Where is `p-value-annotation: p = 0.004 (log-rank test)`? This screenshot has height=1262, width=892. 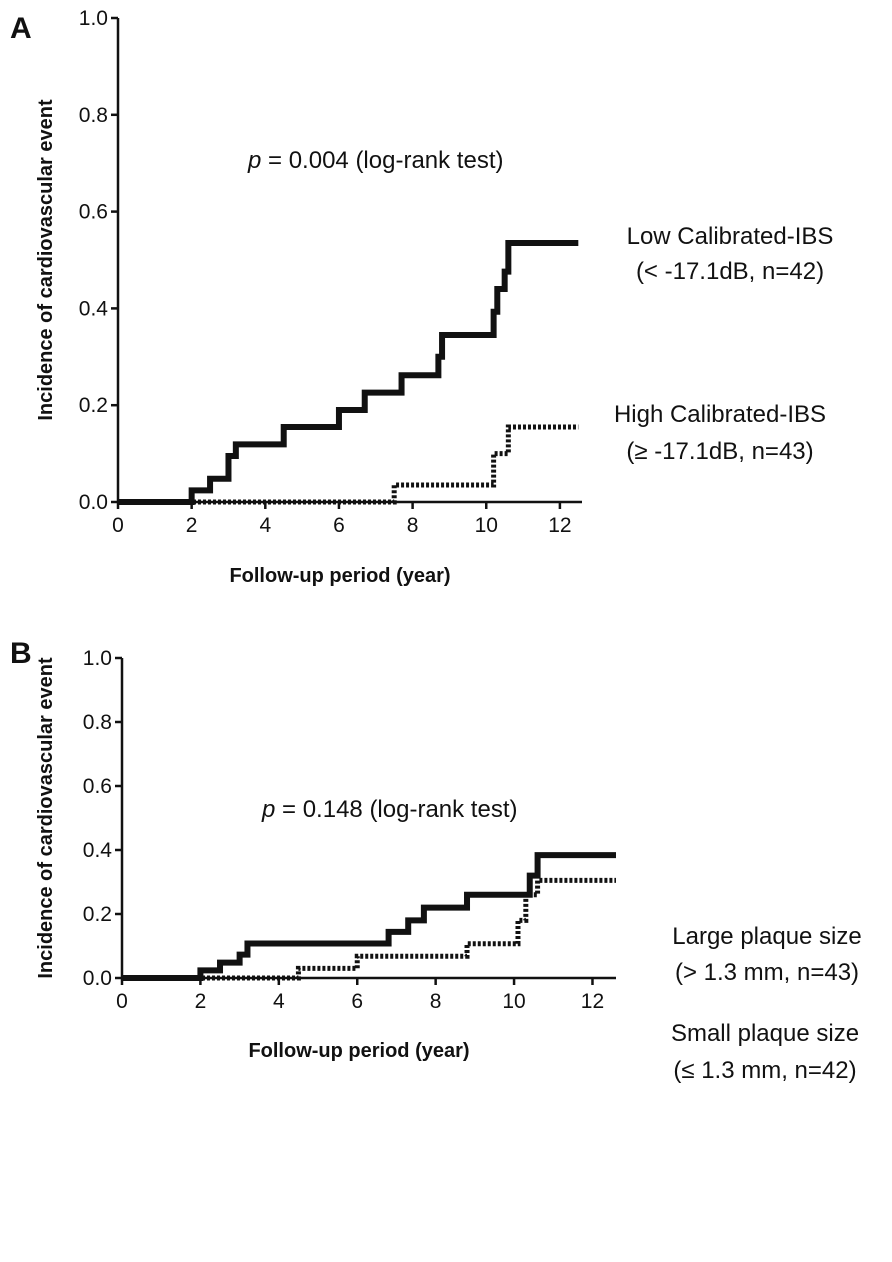 p-value-annotation: p = 0.004 (log-rank test) is located at coordinates (375, 160).